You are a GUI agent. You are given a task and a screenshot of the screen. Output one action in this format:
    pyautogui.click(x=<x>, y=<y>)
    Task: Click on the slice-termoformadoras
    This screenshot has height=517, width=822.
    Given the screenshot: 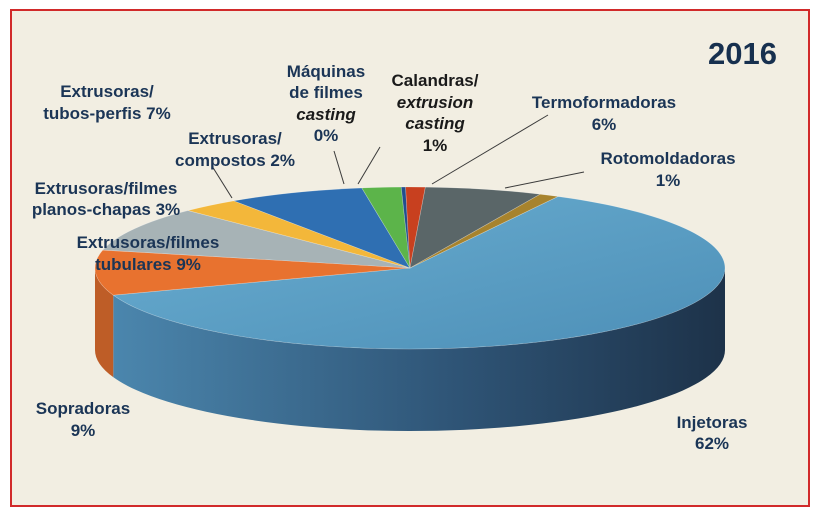 What is the action you would take?
    pyautogui.click(x=475, y=227)
    